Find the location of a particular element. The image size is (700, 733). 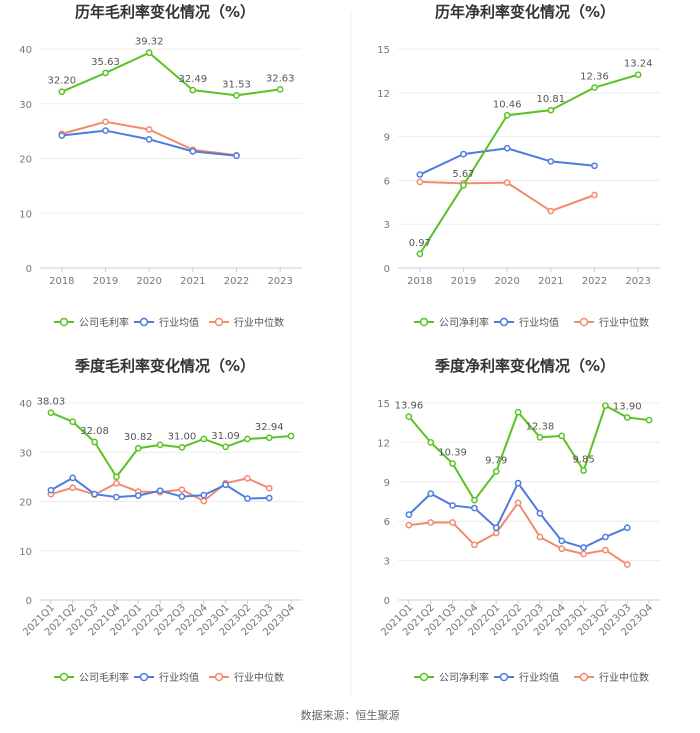

data-label: 13.90 is located at coordinates (627, 406).